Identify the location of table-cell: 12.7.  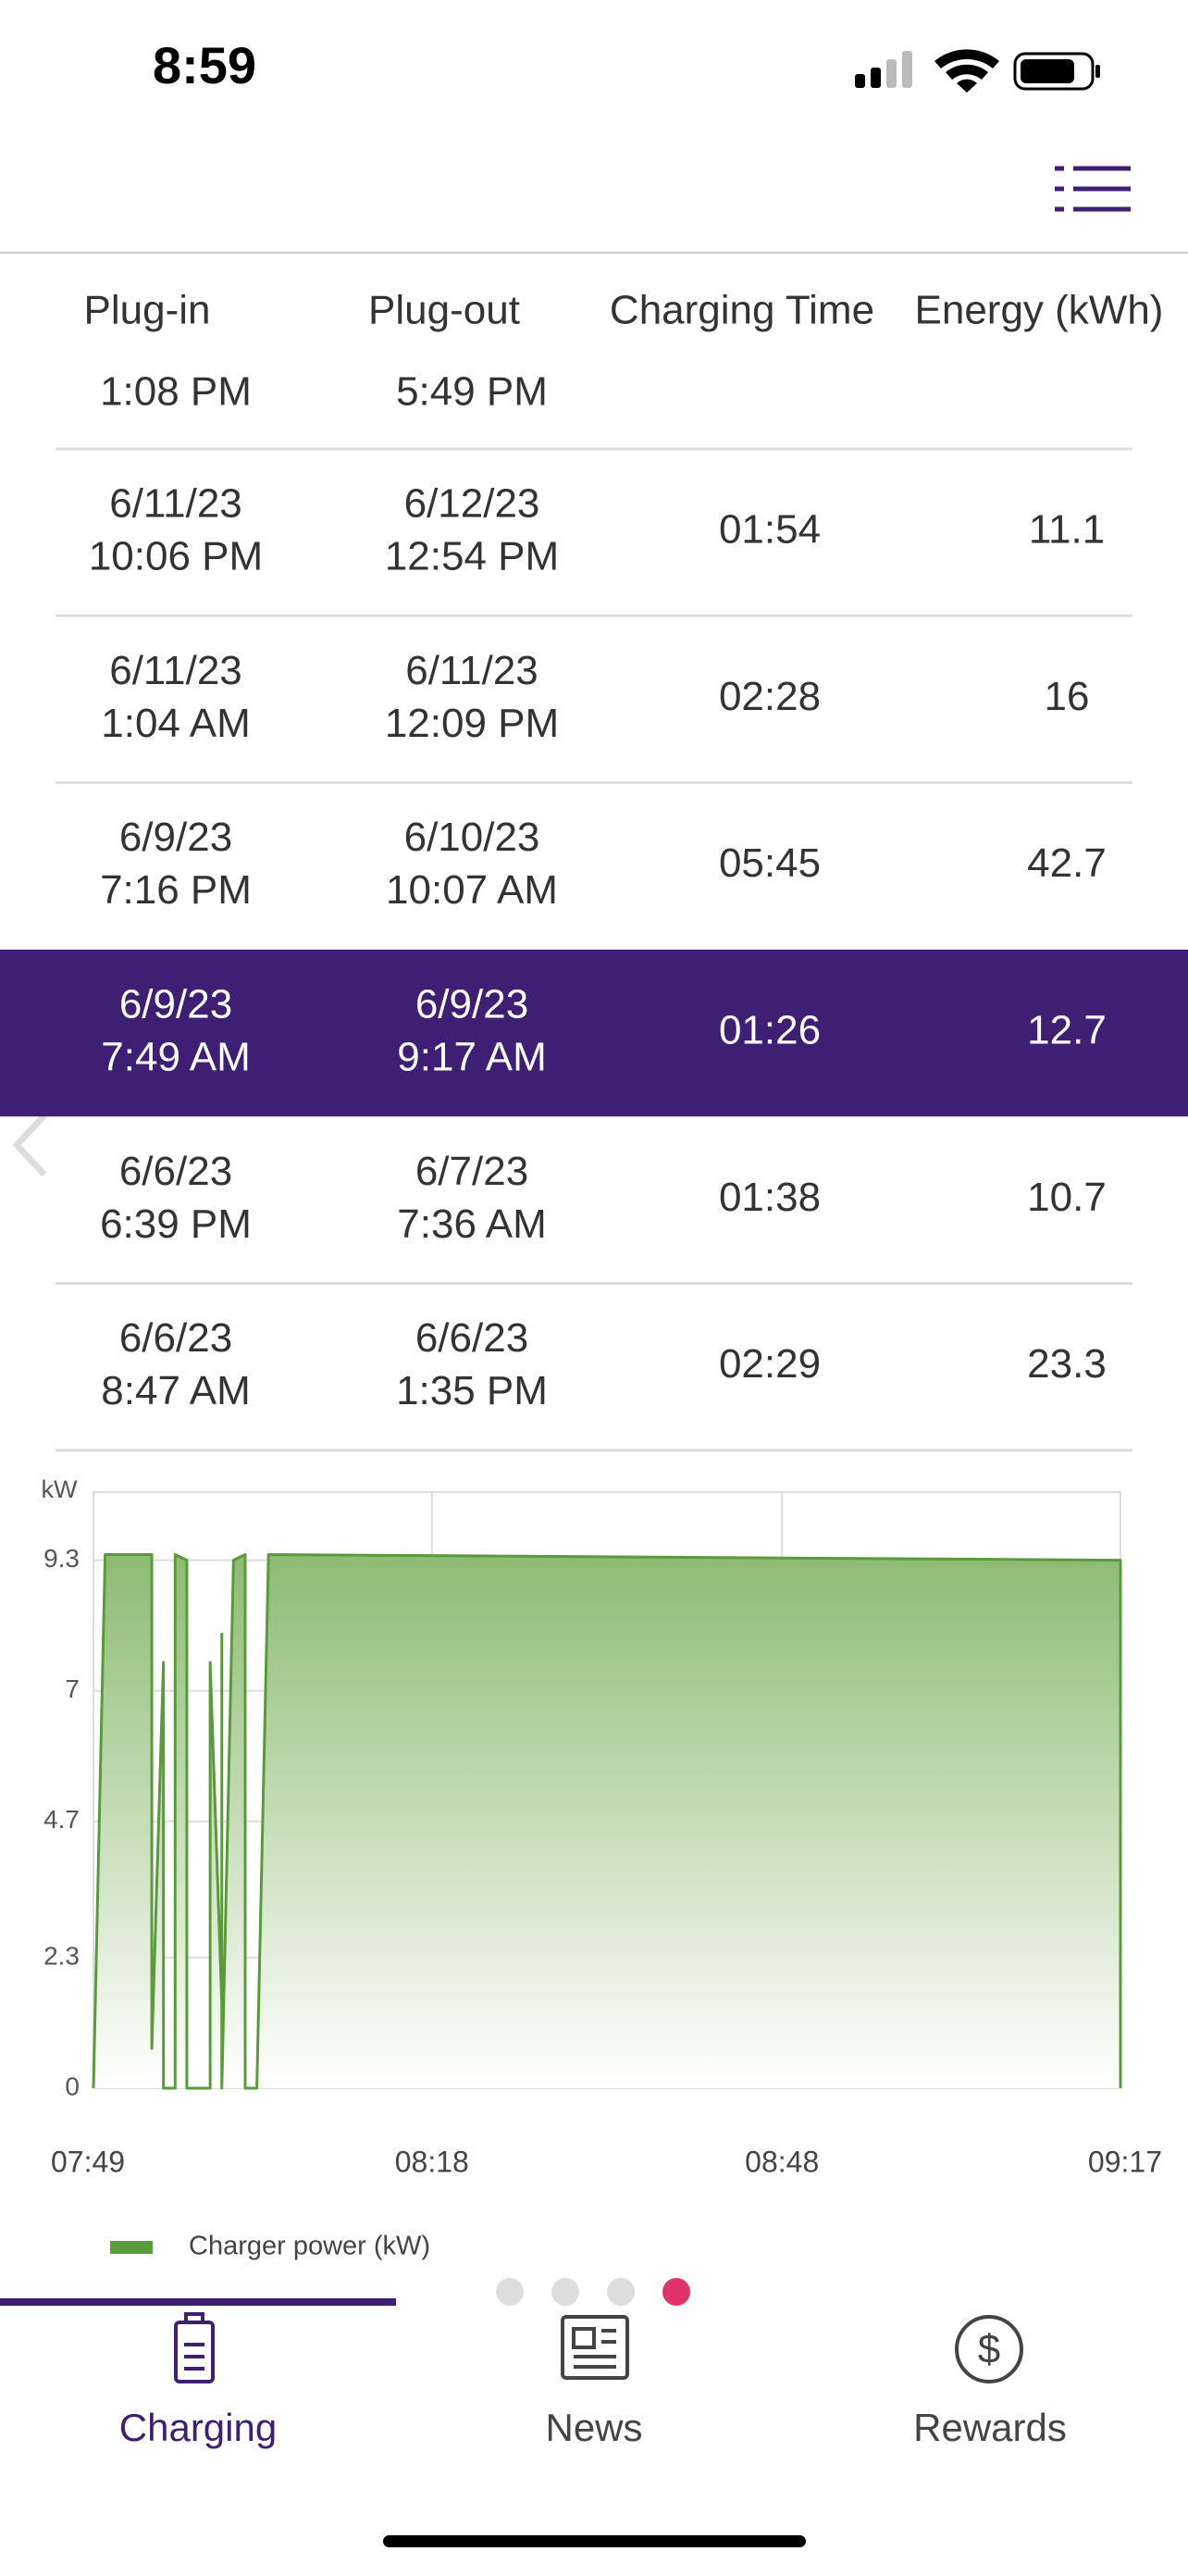
(1067, 1030).